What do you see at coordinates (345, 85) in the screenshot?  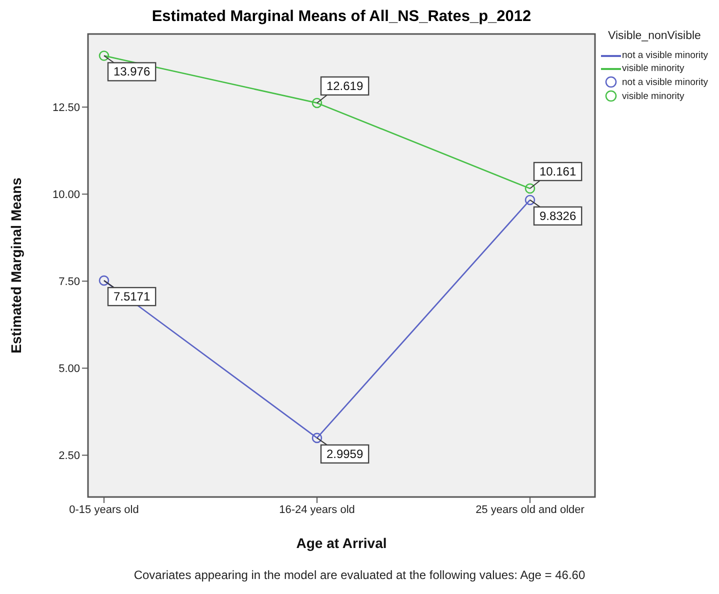 I see `data-label: 12.619` at bounding box center [345, 85].